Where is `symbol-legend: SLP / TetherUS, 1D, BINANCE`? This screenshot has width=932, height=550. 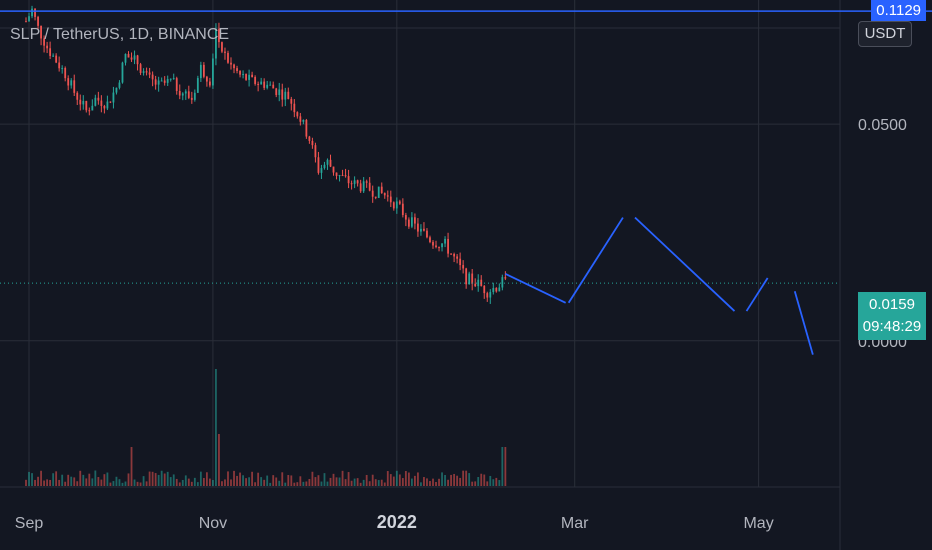 symbol-legend: SLP / TetherUS, 1D, BINANCE is located at coordinates (120, 34).